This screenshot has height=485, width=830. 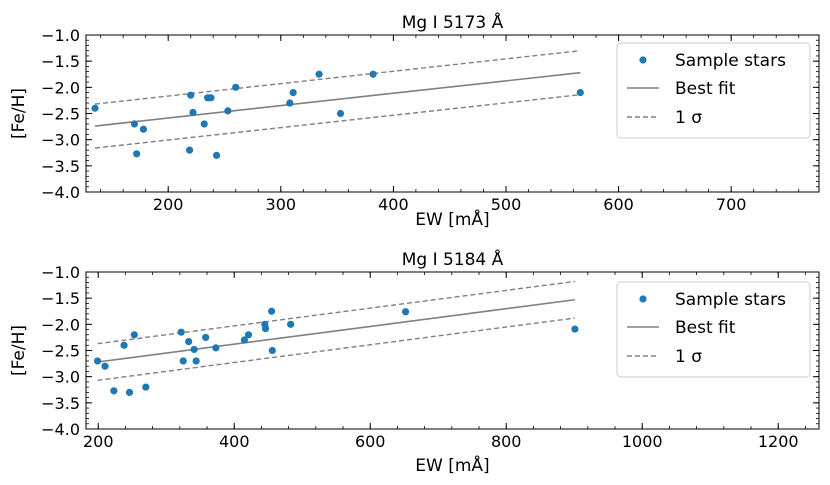 I want to click on chart-title: Mg I 5184 Å, so click(x=453, y=259).